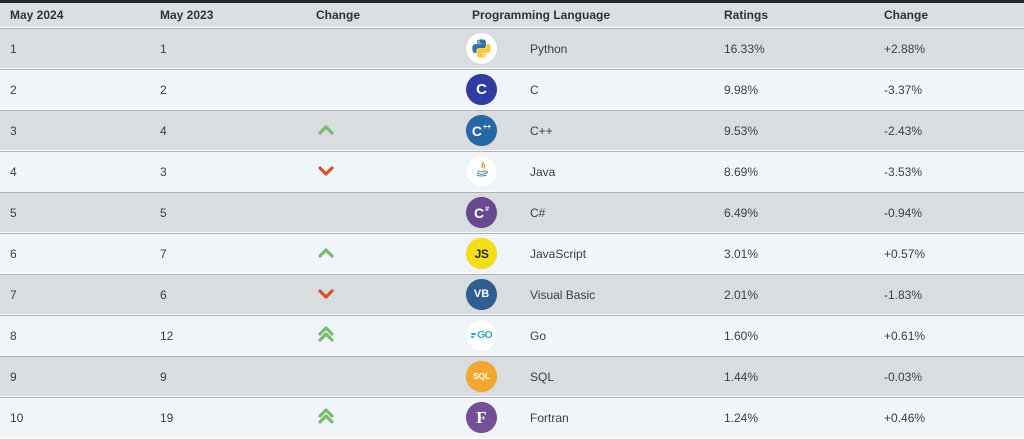 The height and width of the screenshot is (439, 1024). I want to click on ratings-cell: 1.60%, so click(794, 335).